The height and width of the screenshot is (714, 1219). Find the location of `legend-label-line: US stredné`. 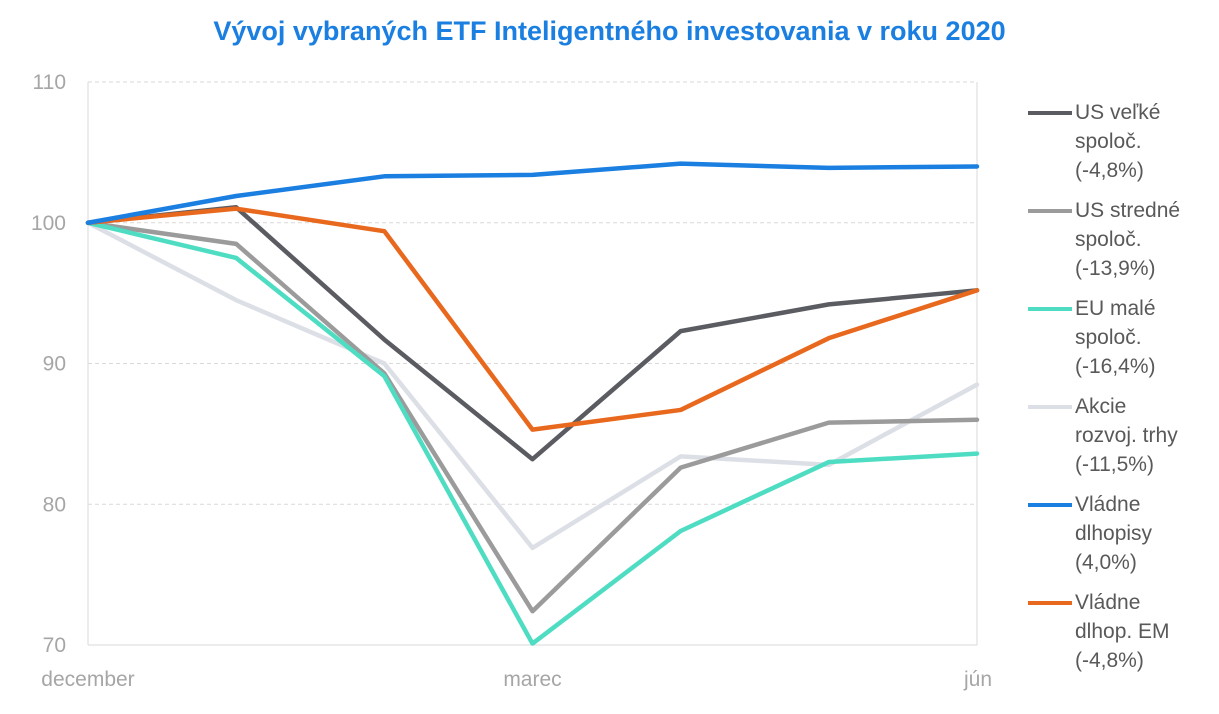

legend-label-line: US stredné is located at coordinates (1128, 210).